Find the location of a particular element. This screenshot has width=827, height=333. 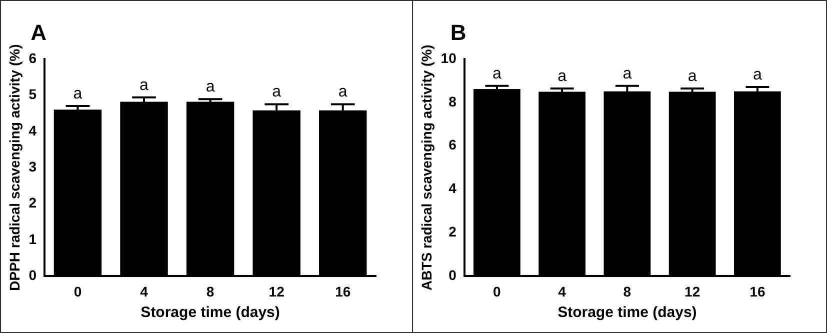

chart-title: B is located at coordinates (458, 33).